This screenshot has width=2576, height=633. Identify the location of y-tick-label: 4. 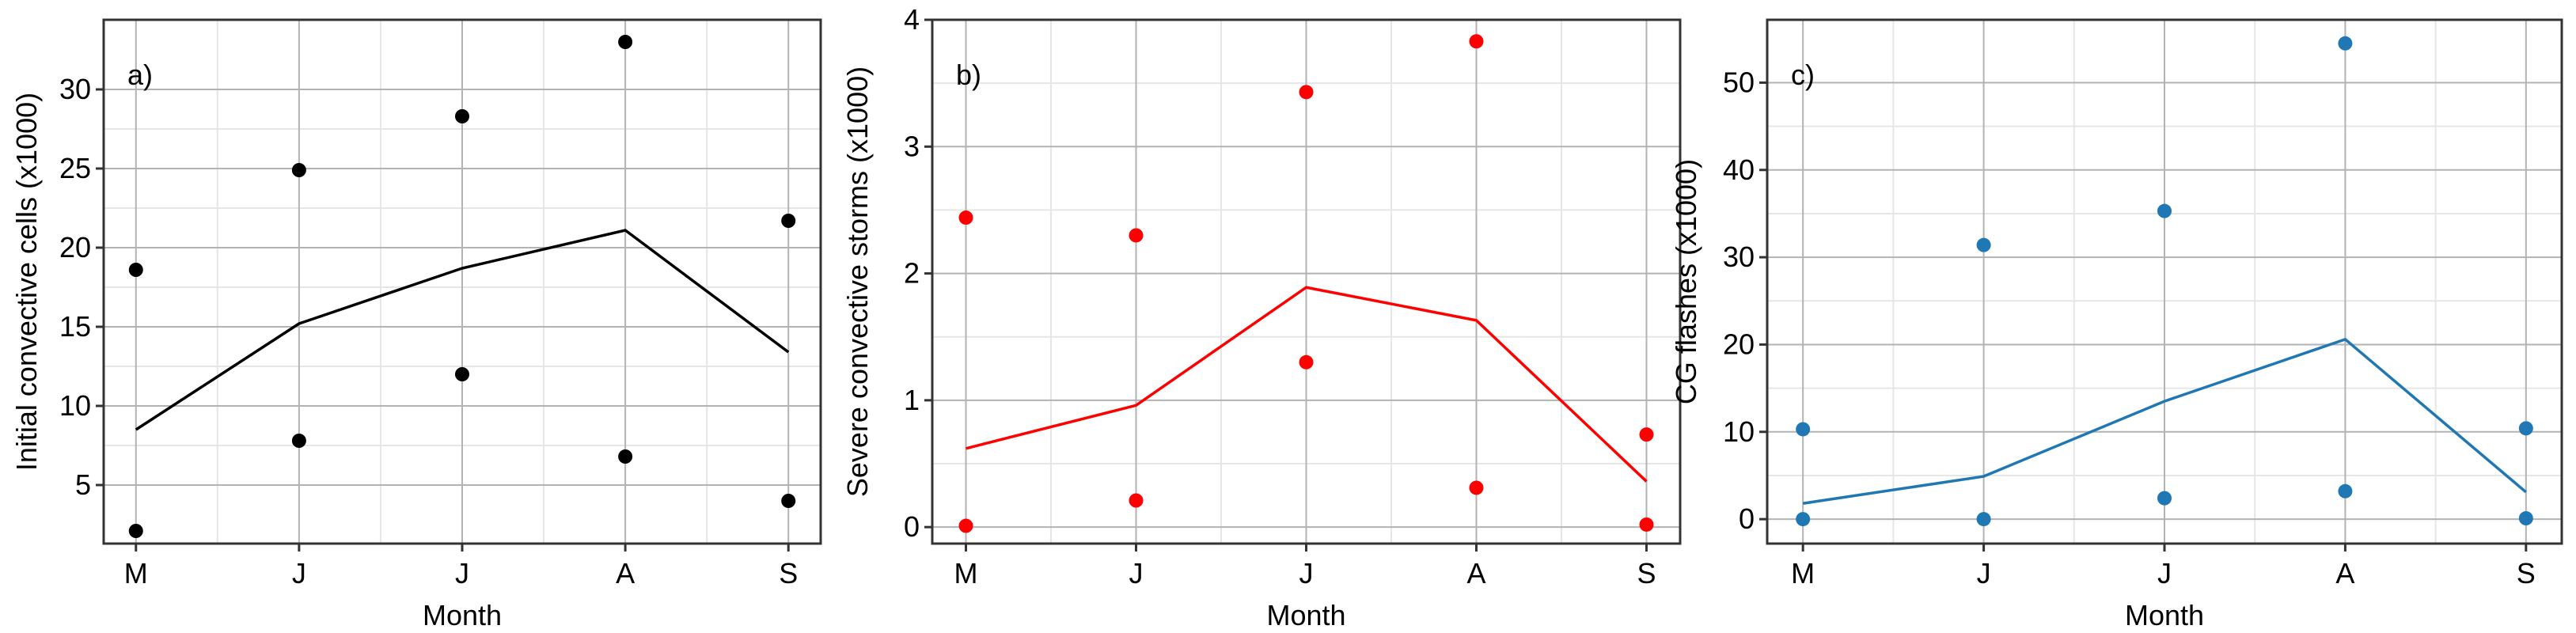
(912, 19).